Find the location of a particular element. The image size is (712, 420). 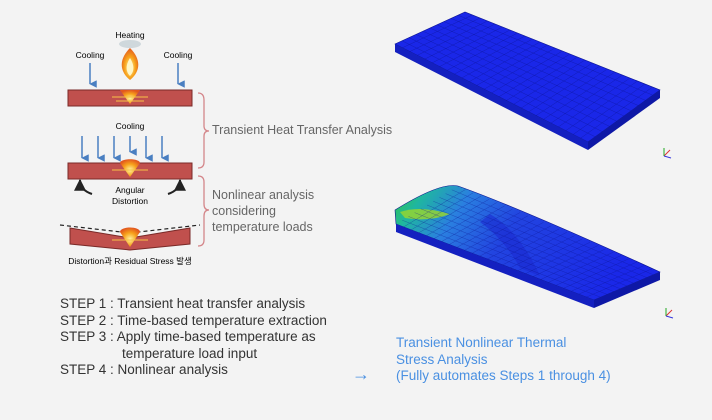

heating-label: Heating is located at coordinates (130, 35).